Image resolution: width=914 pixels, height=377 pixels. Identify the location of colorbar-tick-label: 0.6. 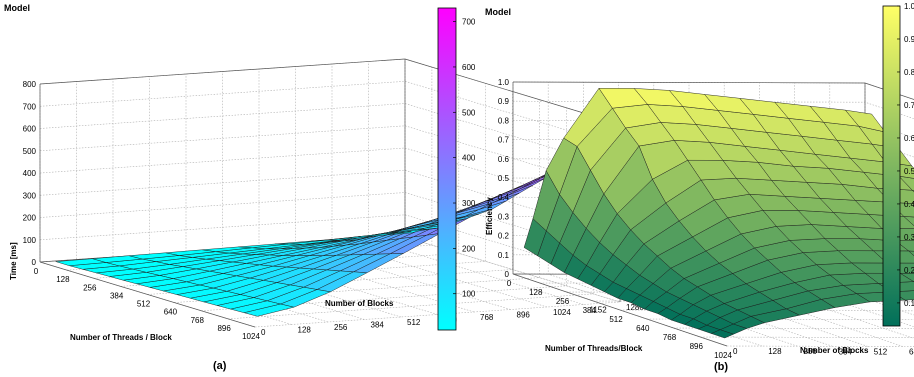
(909, 138).